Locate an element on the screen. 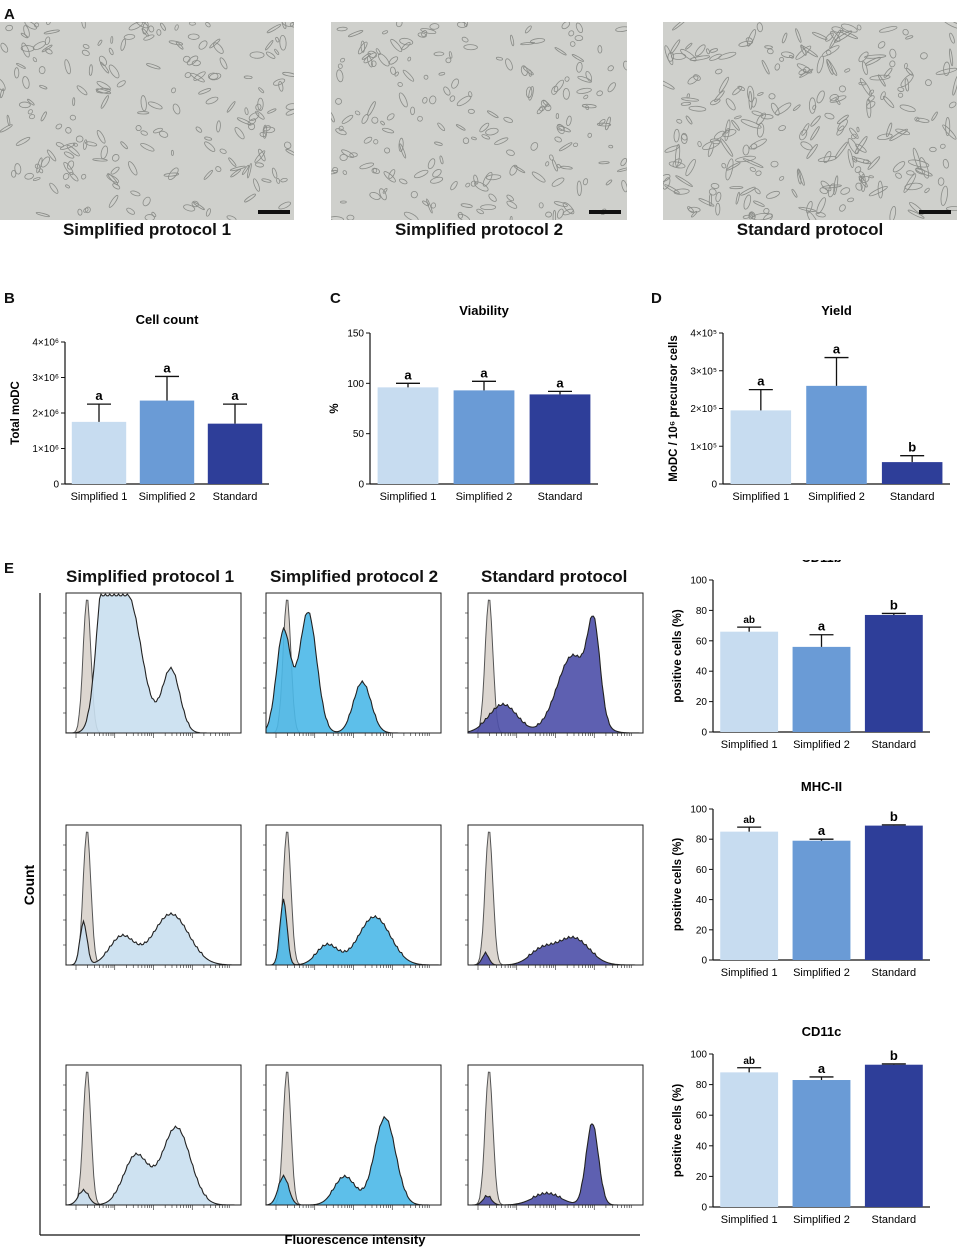 The height and width of the screenshot is (1247, 957). micrograph-caption-3: Standard protocol is located at coordinates (810, 229).